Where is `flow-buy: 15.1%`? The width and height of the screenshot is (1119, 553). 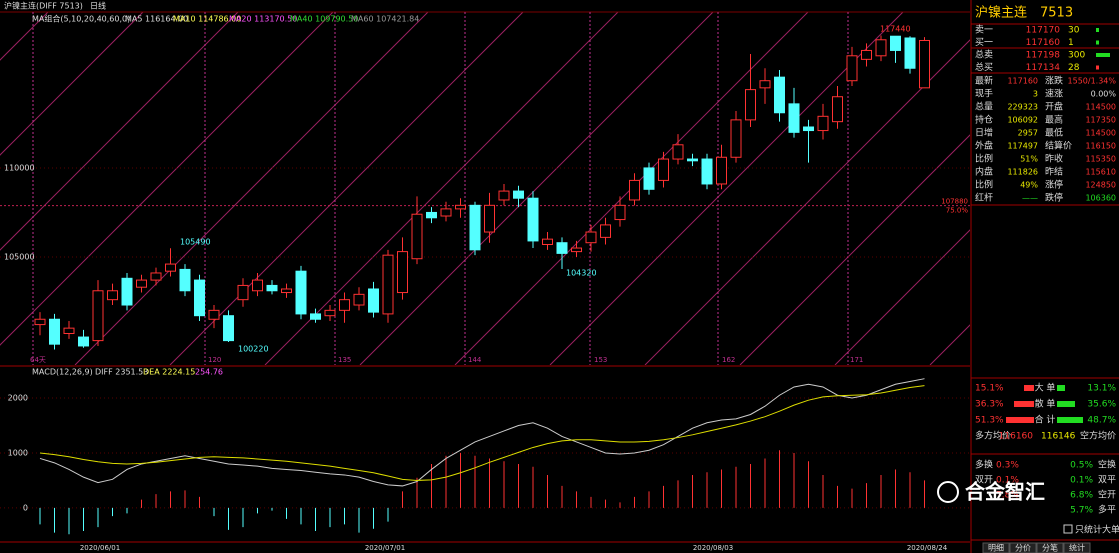 flow-buy: 15.1% is located at coordinates (989, 389).